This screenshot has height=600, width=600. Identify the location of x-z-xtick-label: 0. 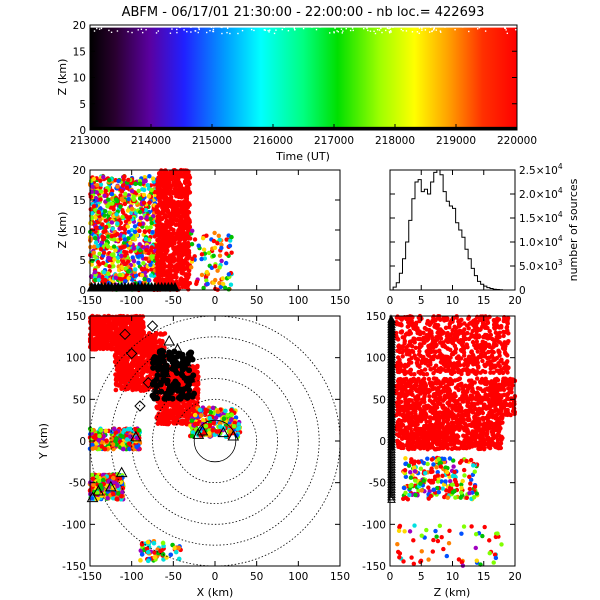
(215, 301).